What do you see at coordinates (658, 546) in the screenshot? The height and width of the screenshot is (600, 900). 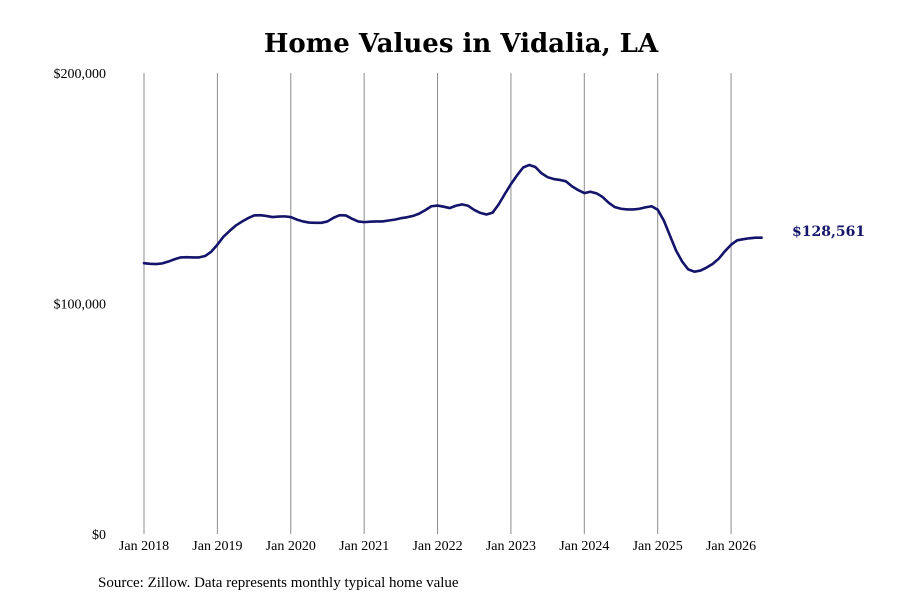 I see `x-tick-label: Jan 2025` at bounding box center [658, 546].